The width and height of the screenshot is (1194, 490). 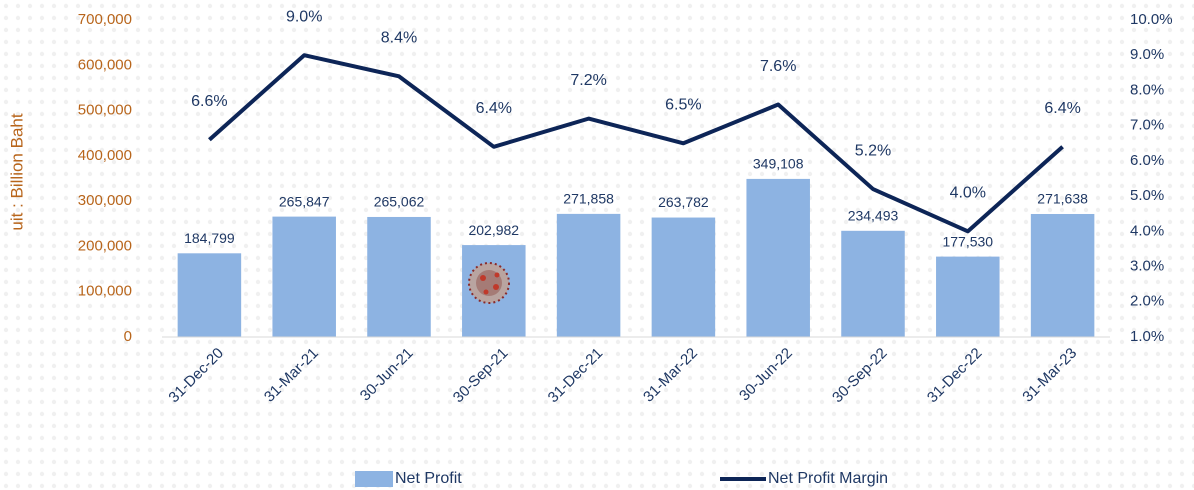 What do you see at coordinates (1062, 199) in the screenshot?
I see `value-label: 271,638` at bounding box center [1062, 199].